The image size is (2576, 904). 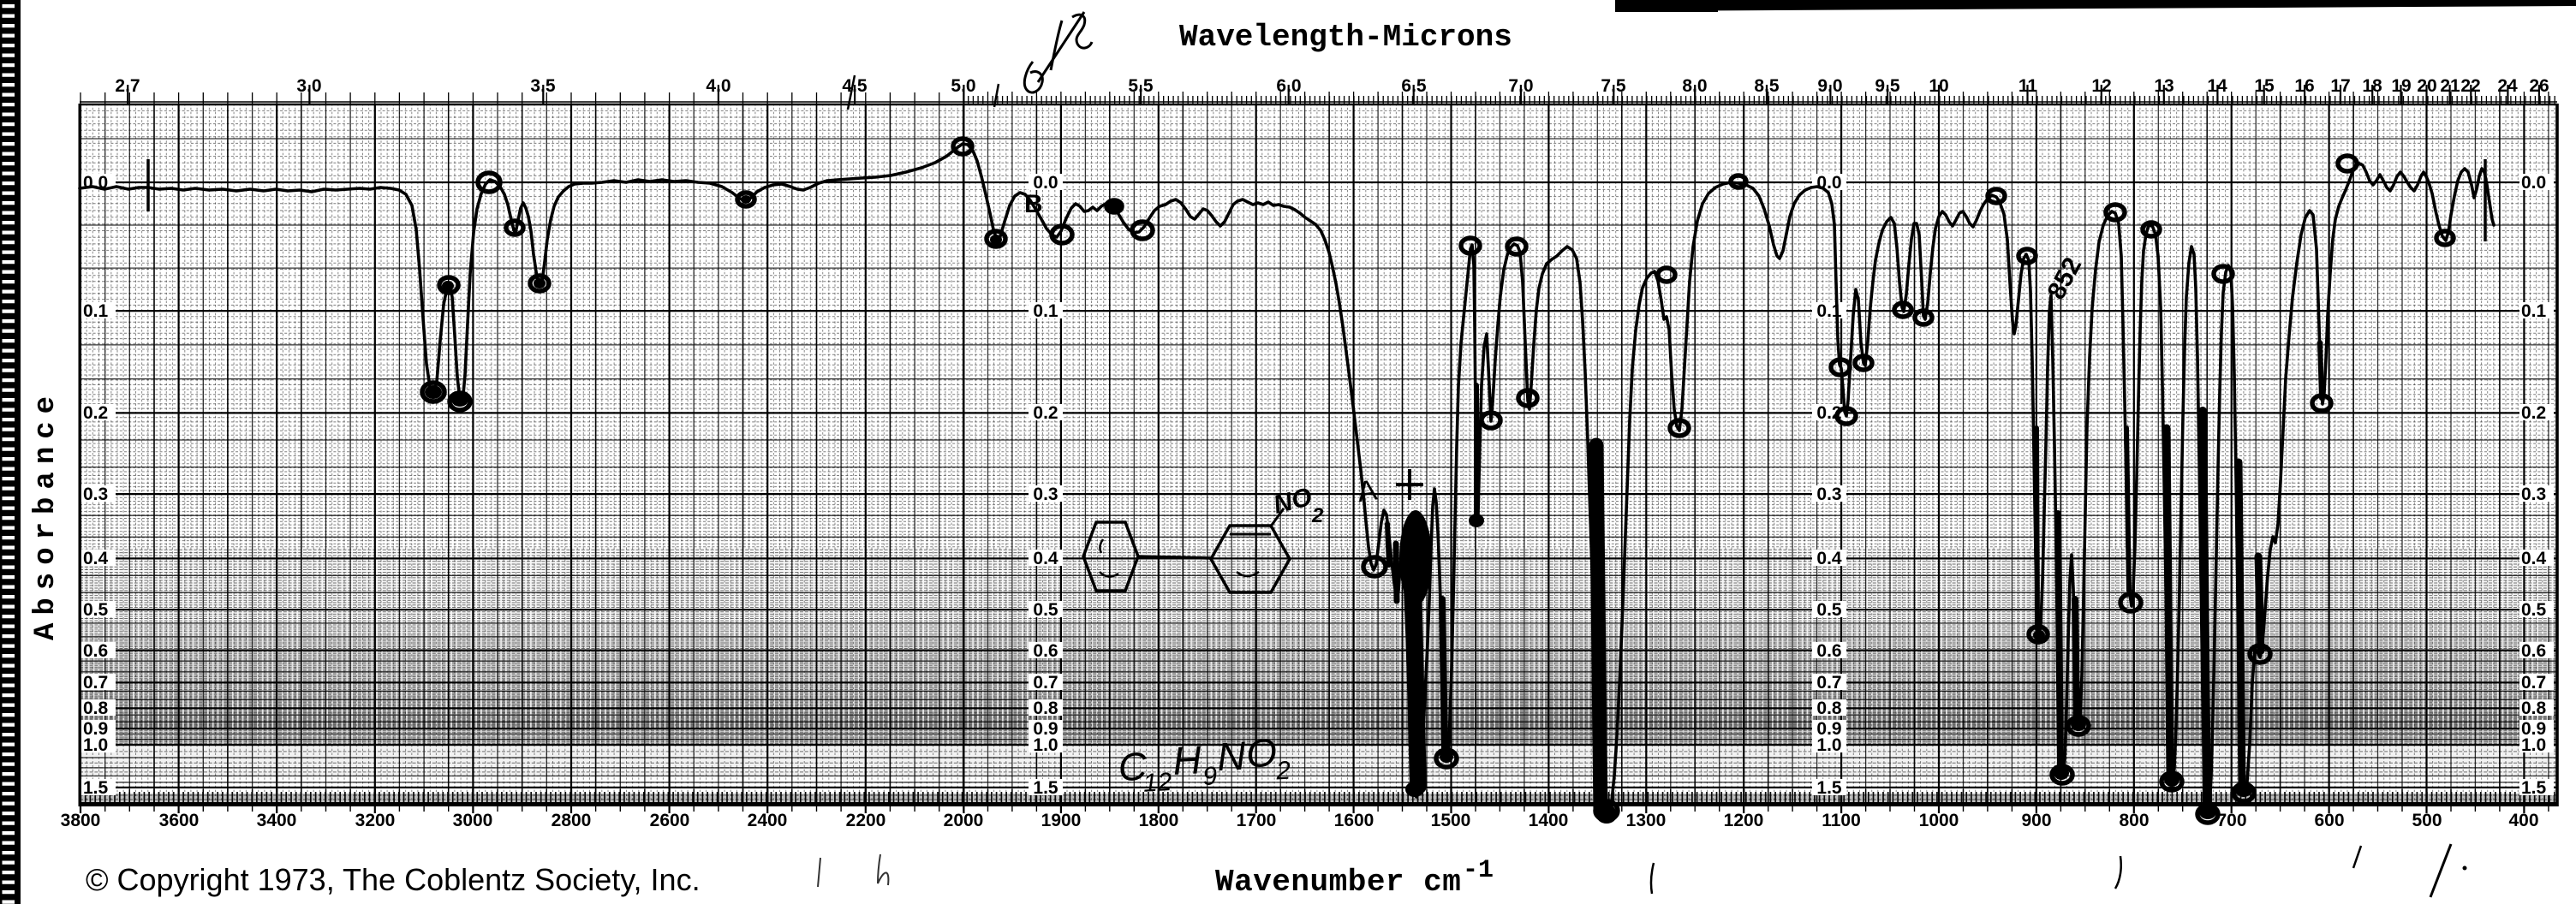 What do you see at coordinates (1938, 86) in the screenshot?
I see `svg-text: 10` at bounding box center [1938, 86].